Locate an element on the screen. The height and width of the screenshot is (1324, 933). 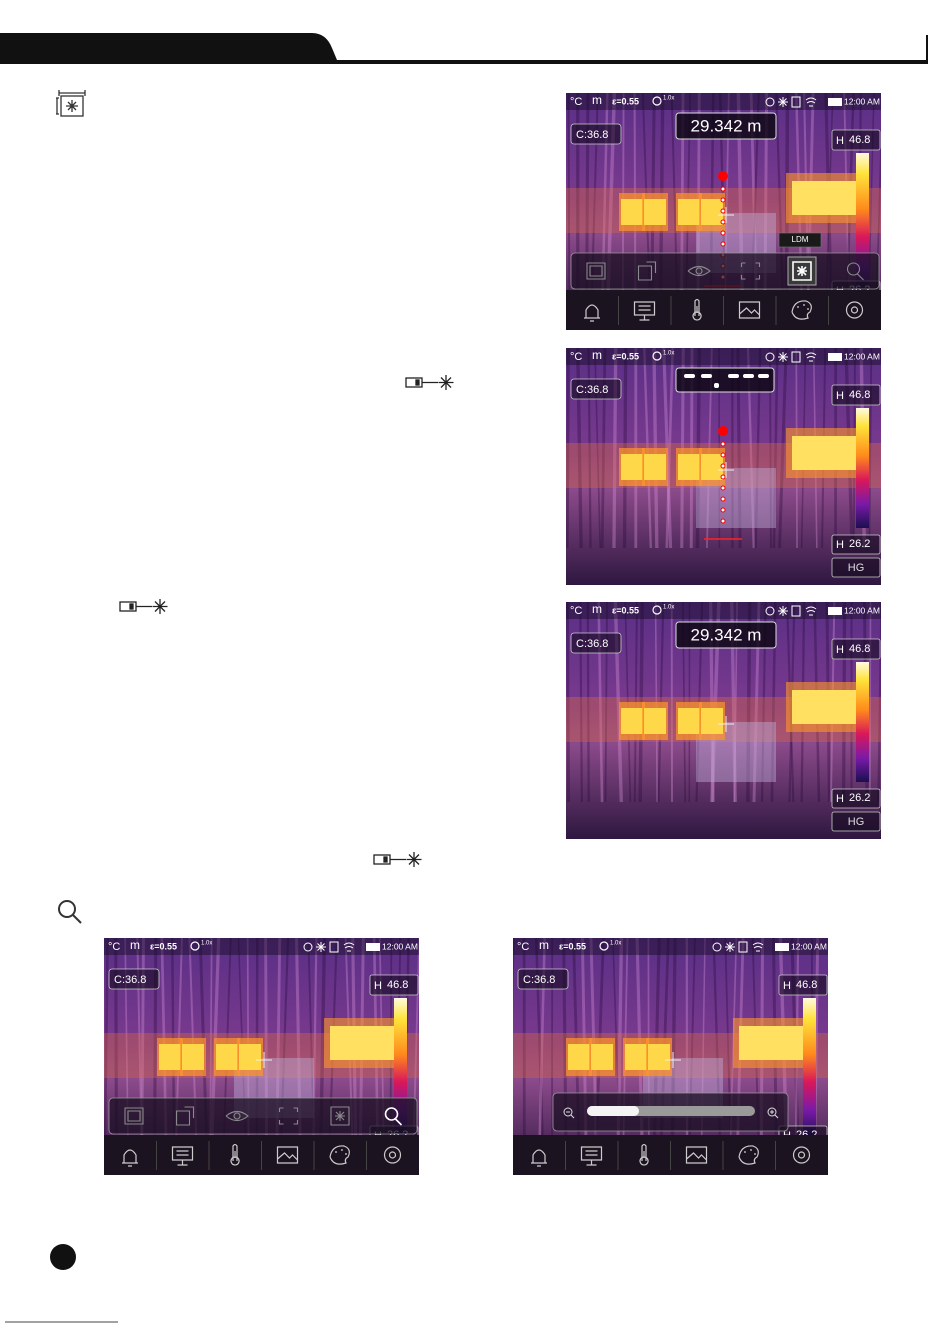
thermal-screen: °C m ε=0.55 1.0x 12:00 AM C:36.8 H 46.8 H 26.2 HG is located at coordinates (723, 466).